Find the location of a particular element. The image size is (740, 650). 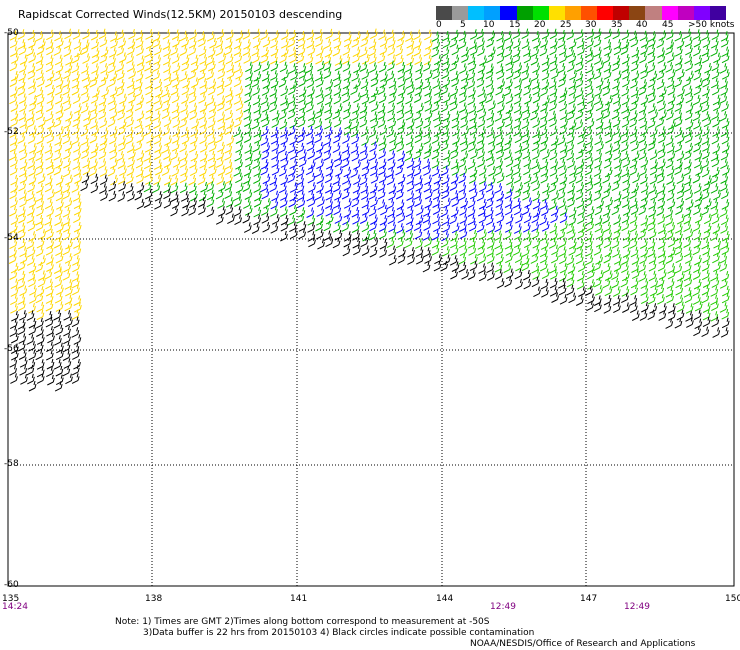

lon-label: 144 is located at coordinates (445, 599).